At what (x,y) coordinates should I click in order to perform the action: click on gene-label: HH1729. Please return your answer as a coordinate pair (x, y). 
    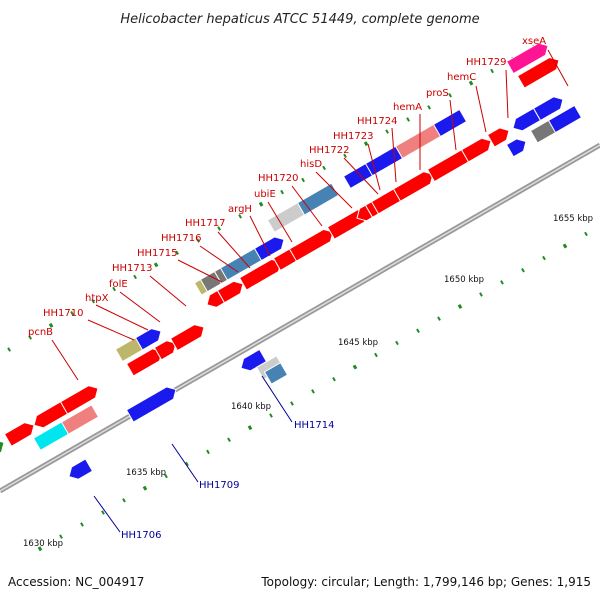
    Looking at the image, I should click on (486, 62).